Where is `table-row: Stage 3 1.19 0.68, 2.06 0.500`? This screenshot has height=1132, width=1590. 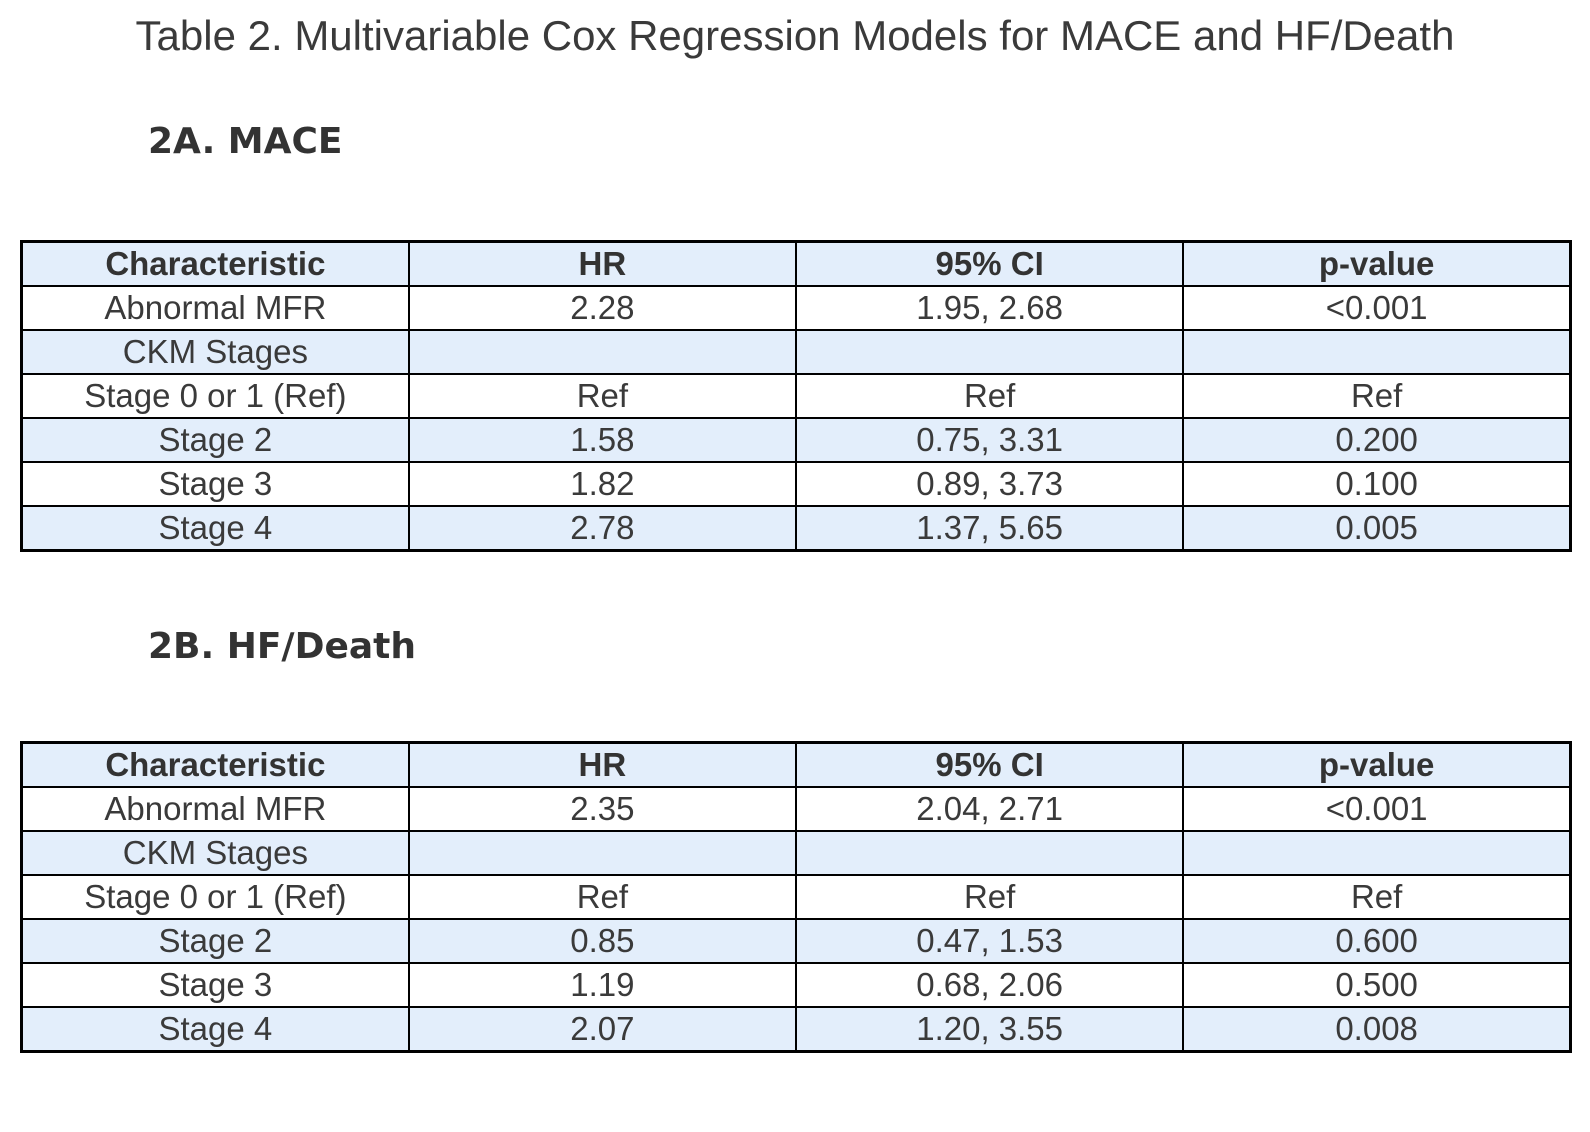
table-row: Stage 3 1.19 0.68, 2.06 0.500 is located at coordinates (796, 985).